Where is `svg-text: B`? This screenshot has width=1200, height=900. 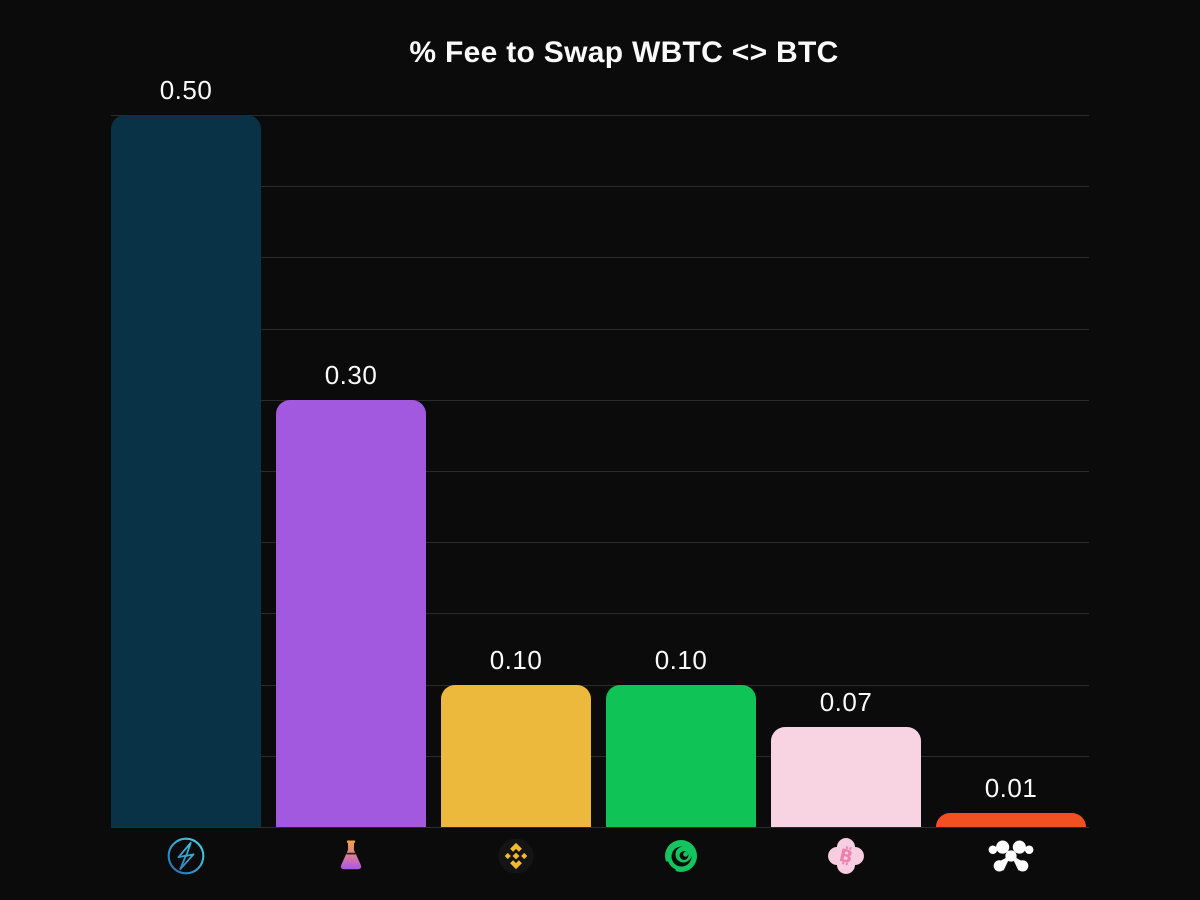 svg-text: B is located at coordinates (845, 857).